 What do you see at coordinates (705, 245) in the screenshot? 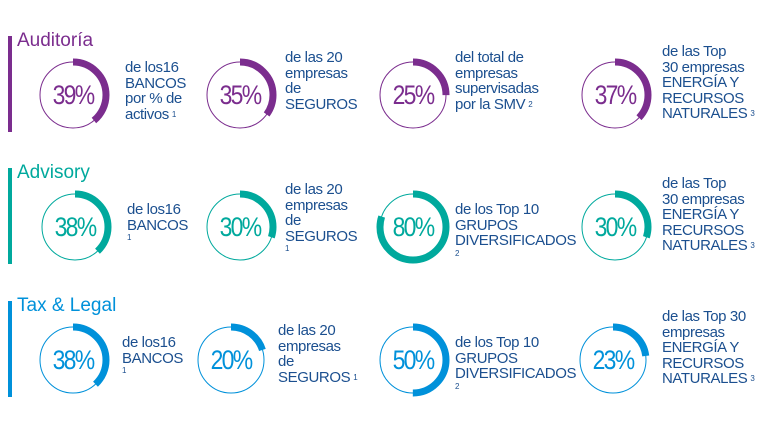
I see `description-text: NATURALES` at bounding box center [705, 245].